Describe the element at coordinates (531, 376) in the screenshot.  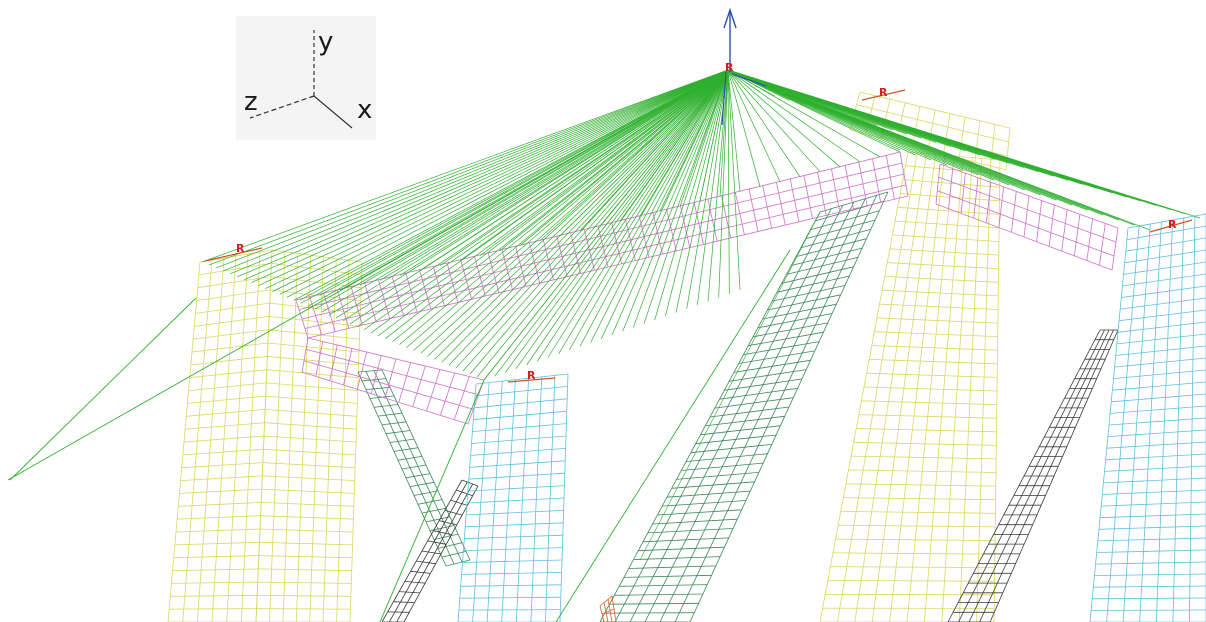
I see `rbe-marker-center: R` at that location.